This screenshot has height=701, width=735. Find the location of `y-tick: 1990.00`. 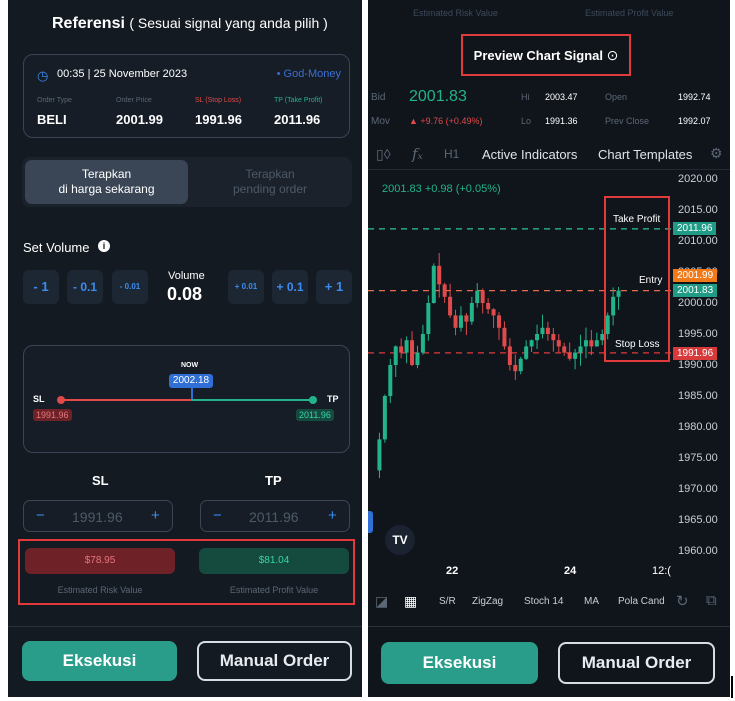

y-tick: 1990.00 is located at coordinates (698, 365).